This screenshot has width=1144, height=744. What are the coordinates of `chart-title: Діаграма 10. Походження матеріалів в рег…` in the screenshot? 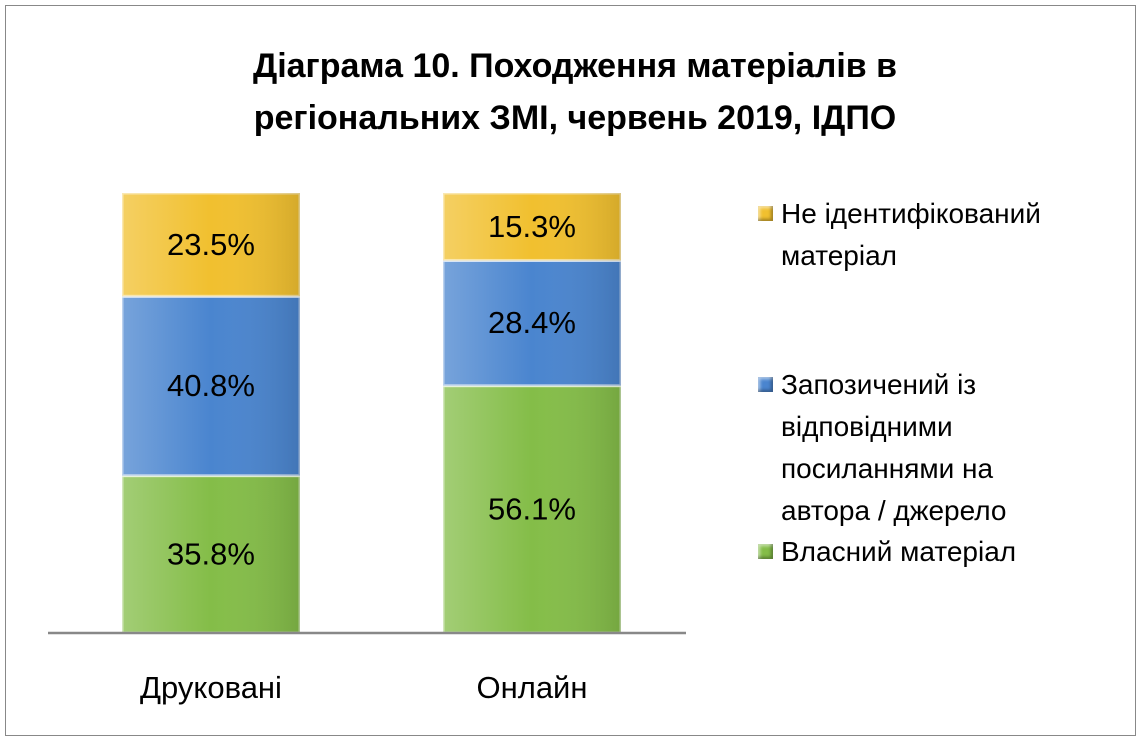 It's located at (575, 92).